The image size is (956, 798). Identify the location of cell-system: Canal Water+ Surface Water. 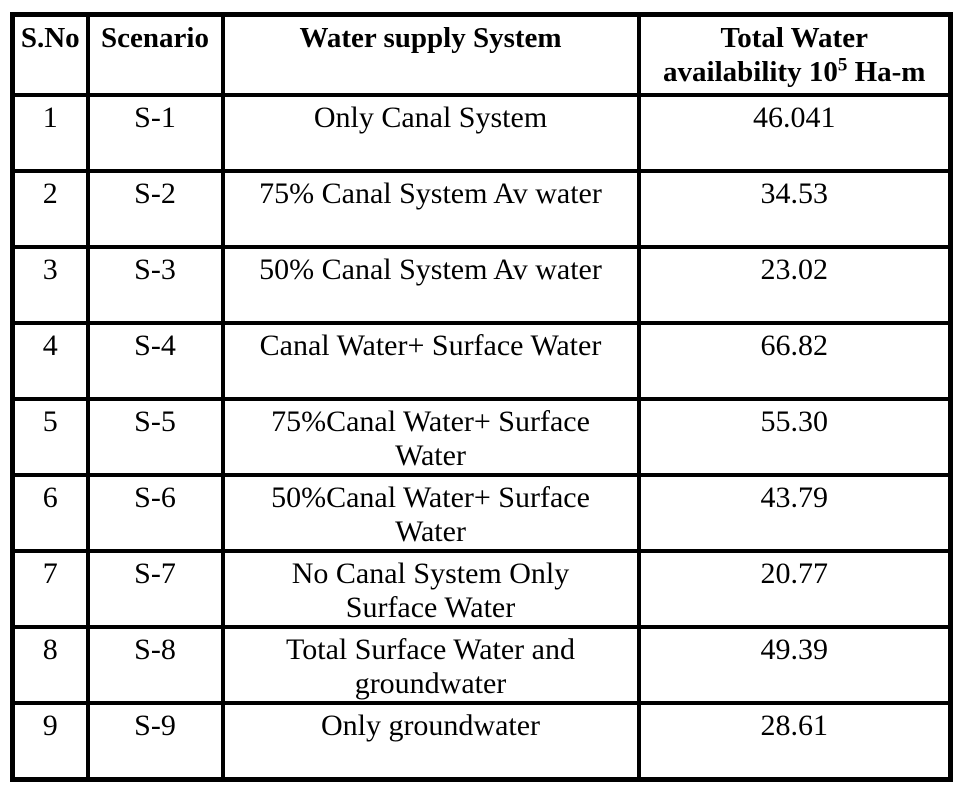
(430, 361).